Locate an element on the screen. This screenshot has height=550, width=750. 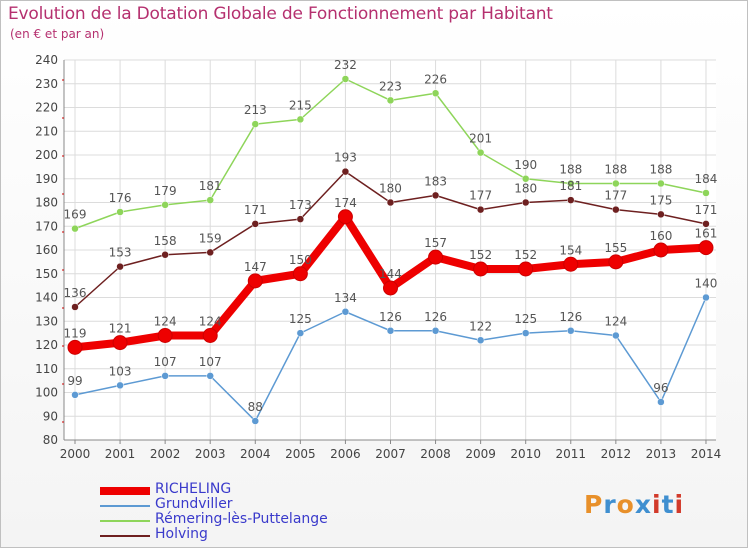
data-label-richeling: 147 is located at coordinates (255, 267).